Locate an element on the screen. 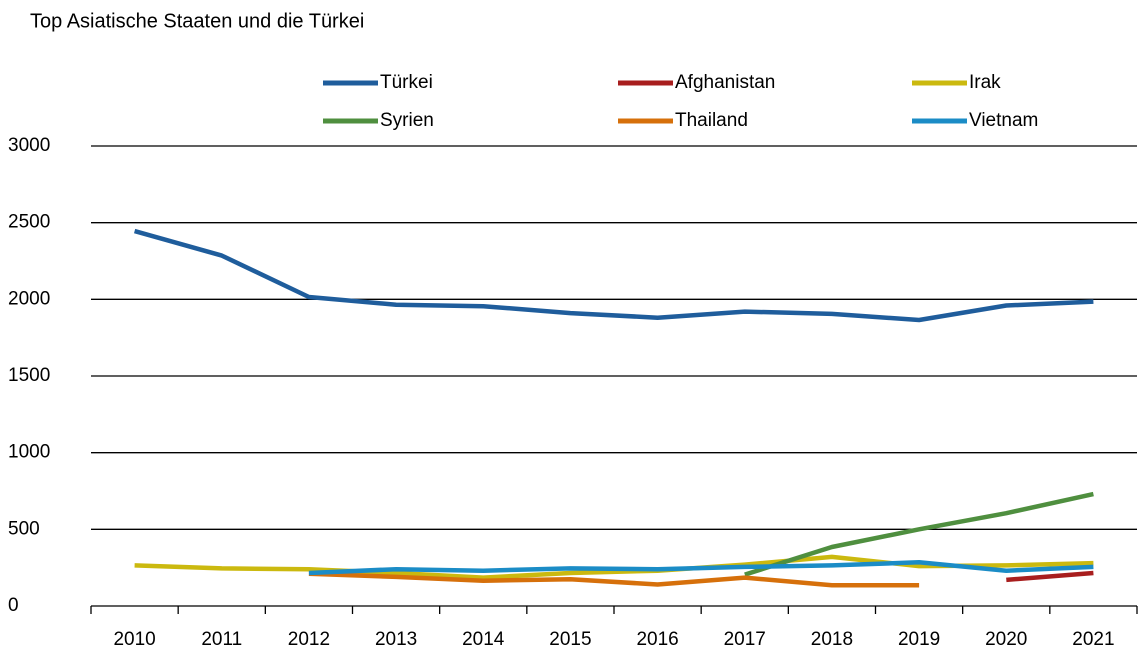  x-tick-label: 2020 is located at coordinates (1006, 639).